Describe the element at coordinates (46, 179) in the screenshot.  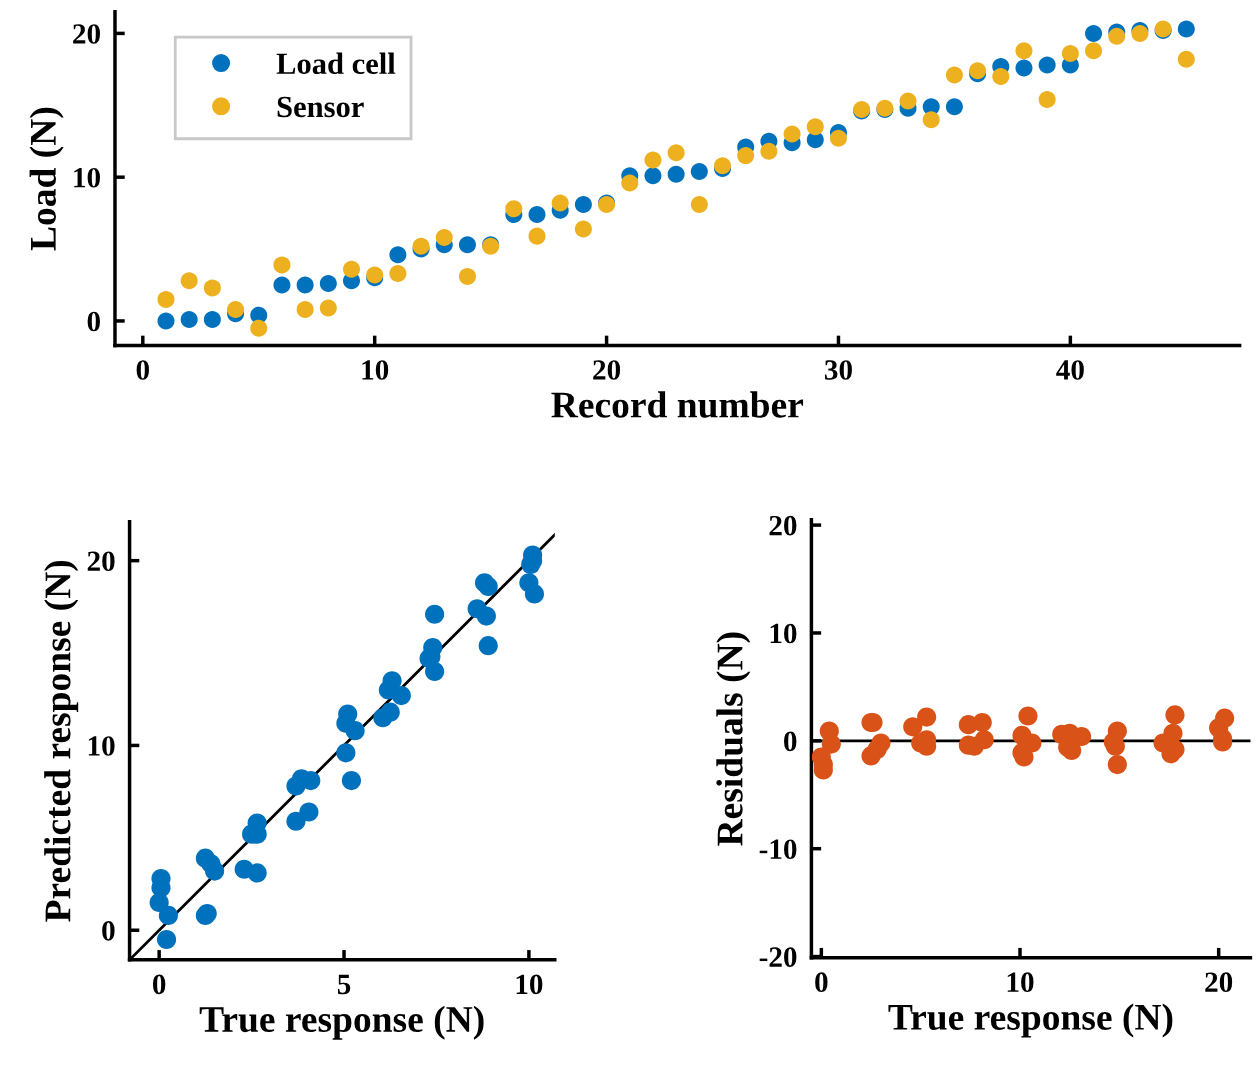
I see `y-axis-title: Load (N)` at that location.